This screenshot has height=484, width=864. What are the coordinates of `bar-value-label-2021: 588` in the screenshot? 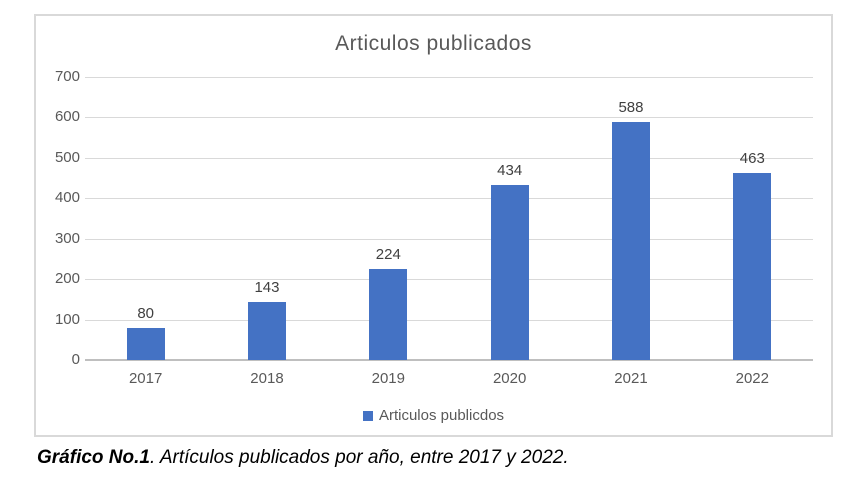 It's located at (631, 108).